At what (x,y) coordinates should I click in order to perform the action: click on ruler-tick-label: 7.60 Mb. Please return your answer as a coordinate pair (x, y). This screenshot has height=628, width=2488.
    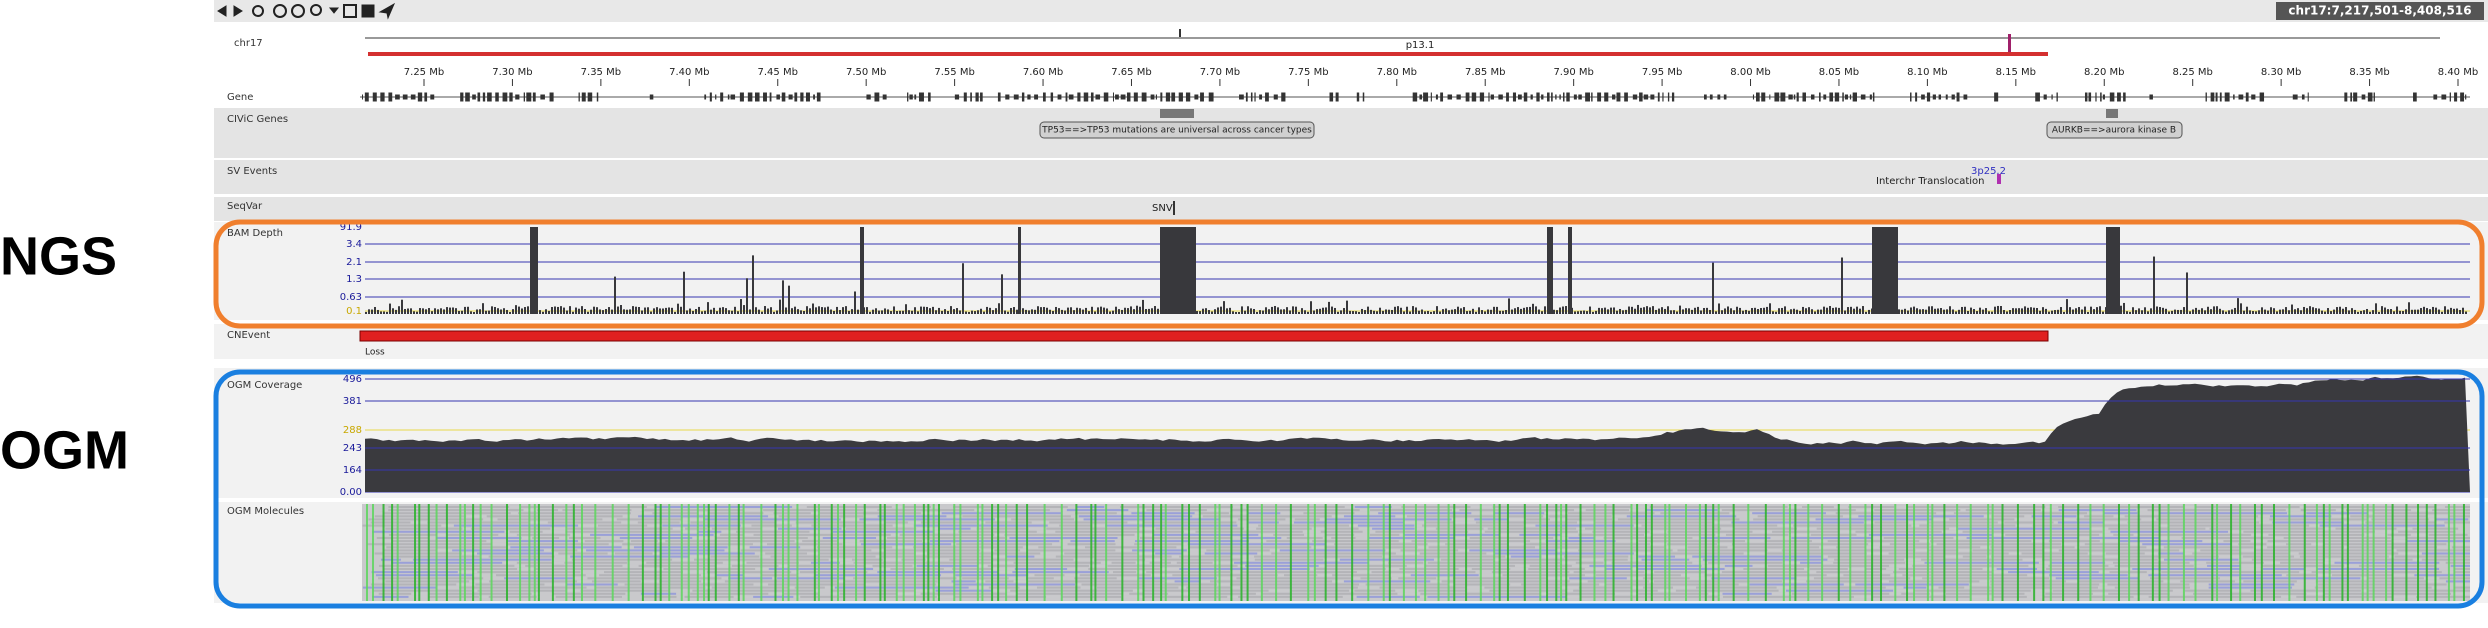
    Looking at the image, I should click on (1043, 72).